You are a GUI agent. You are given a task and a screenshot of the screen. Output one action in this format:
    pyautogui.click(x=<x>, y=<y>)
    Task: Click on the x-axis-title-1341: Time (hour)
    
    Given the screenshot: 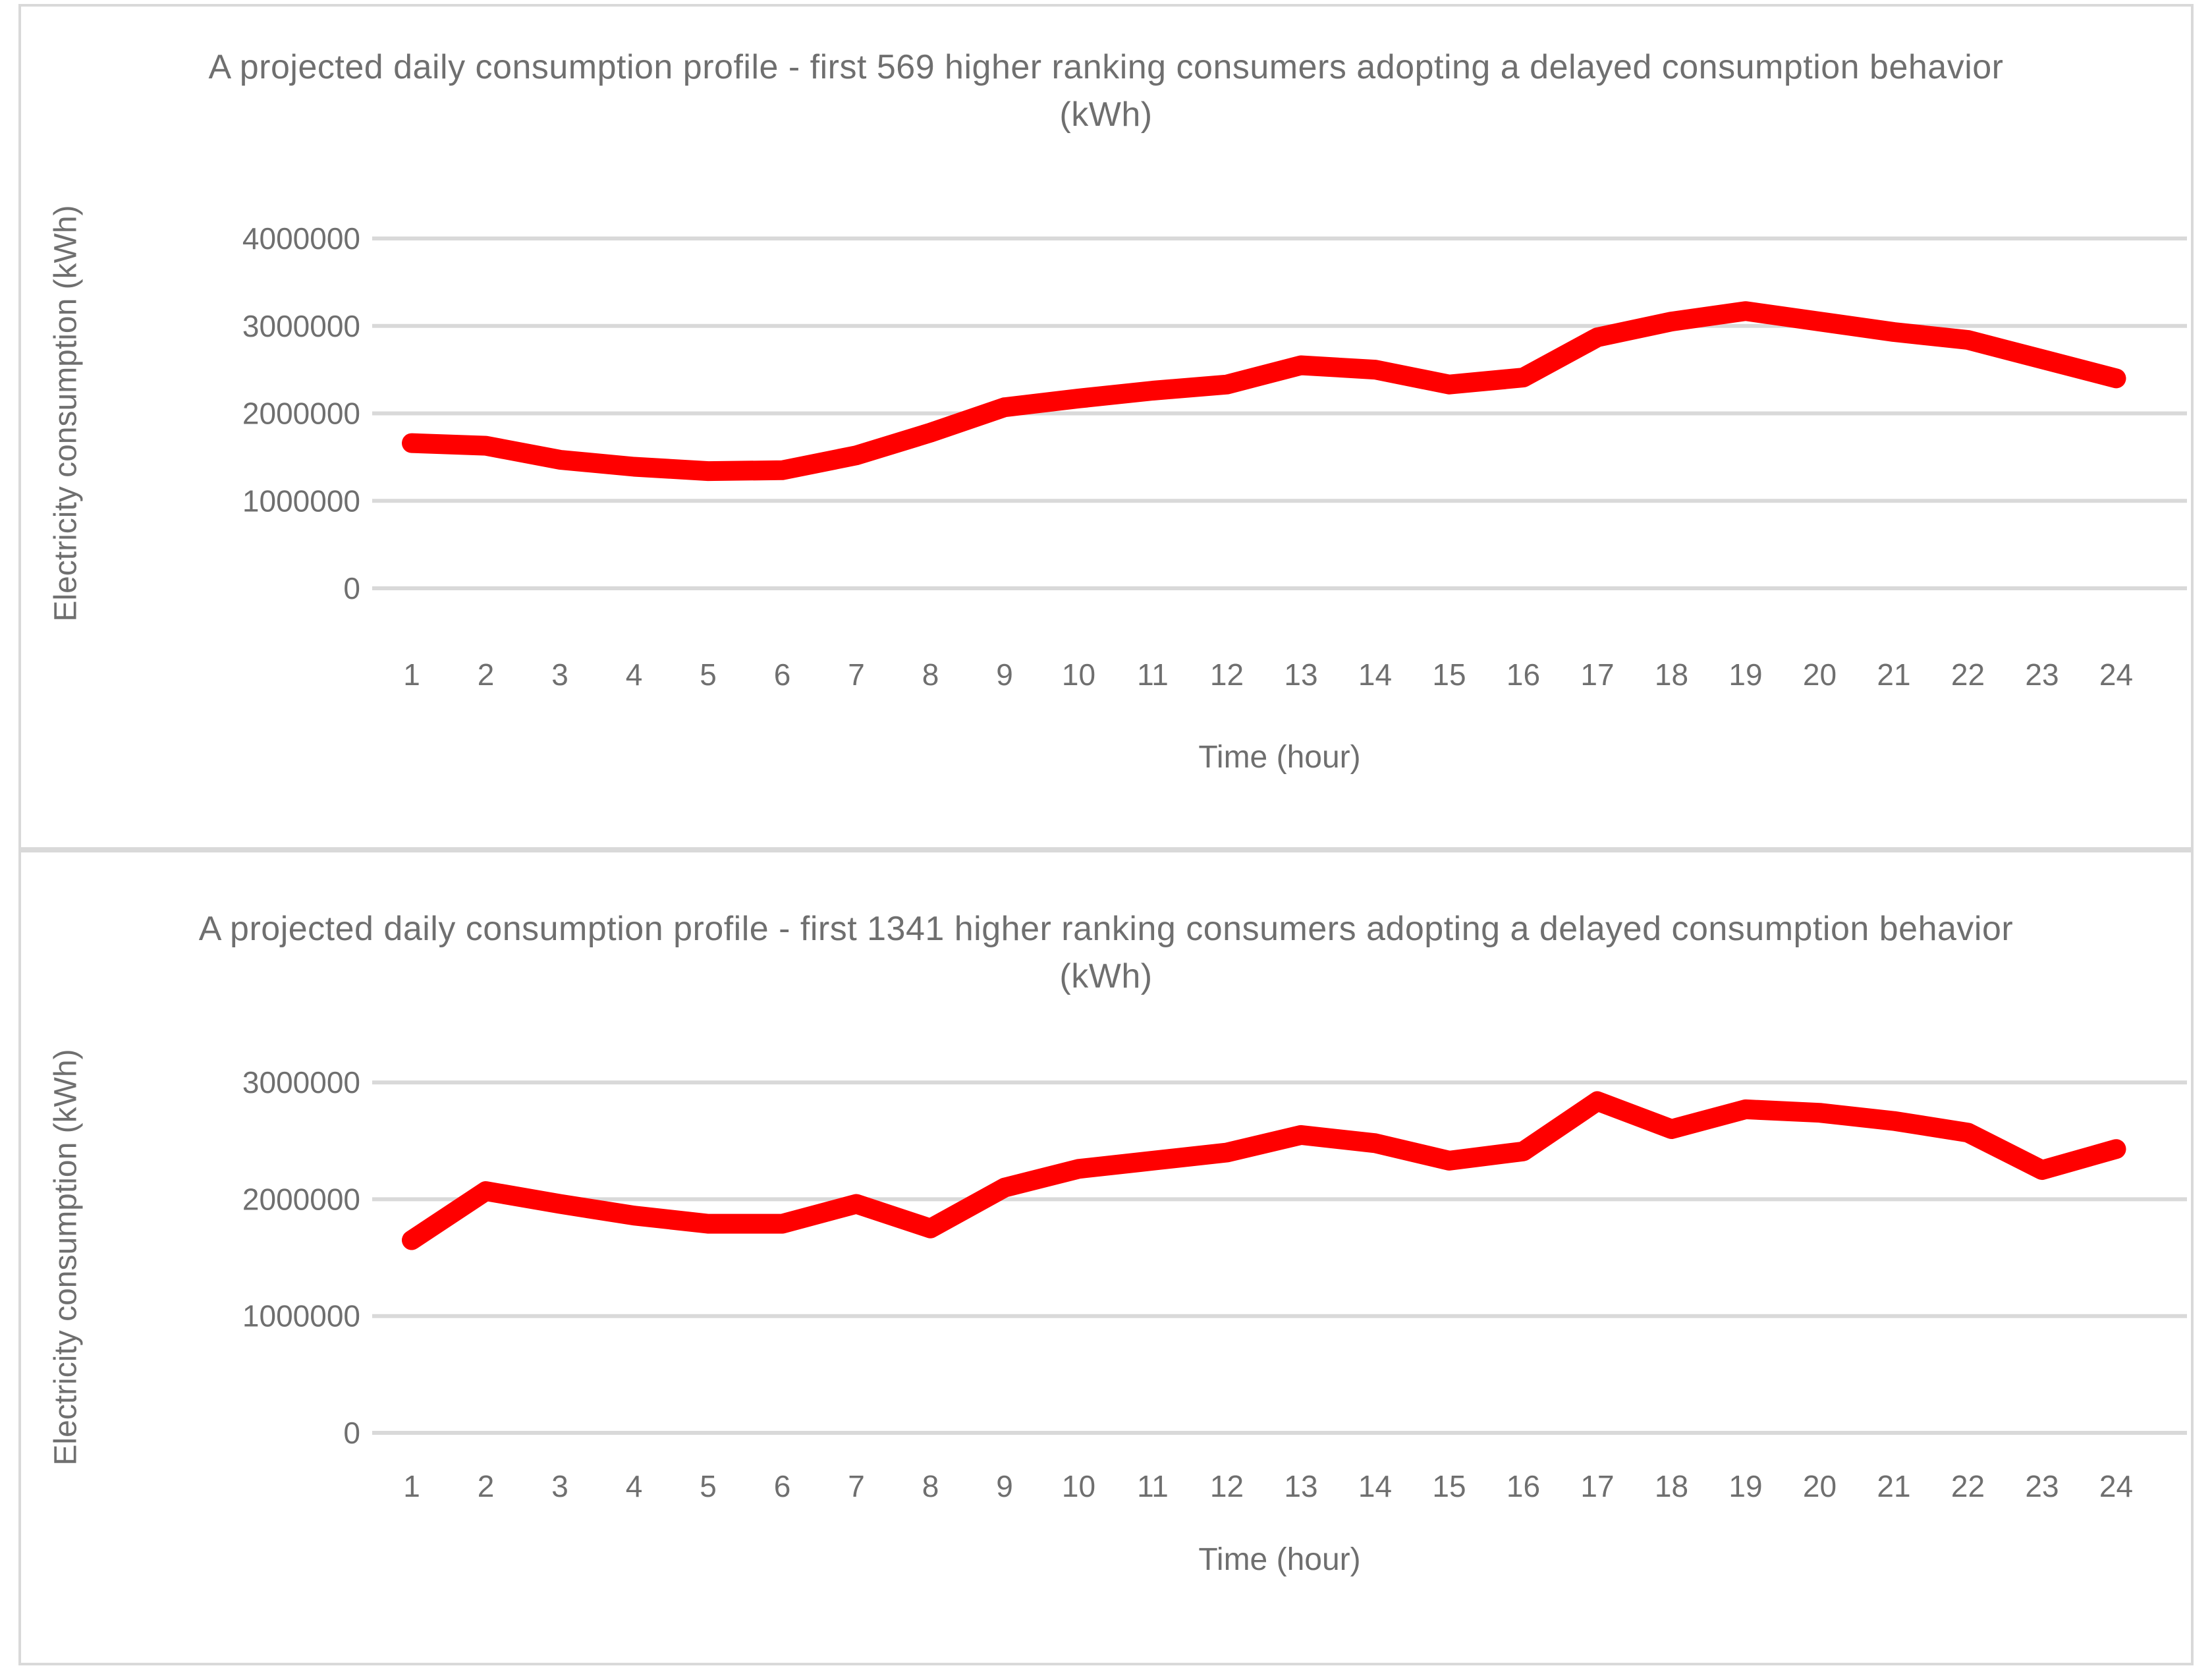 What is the action you would take?
    pyautogui.click(x=1279, y=1560)
    